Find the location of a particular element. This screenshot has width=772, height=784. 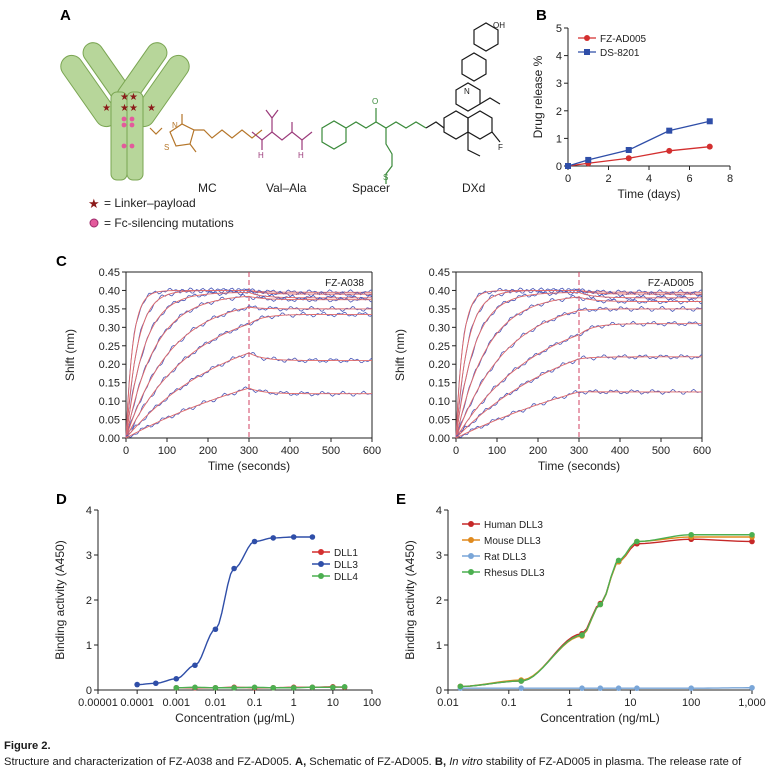

fit-curve-dll3 is located at coordinates (225, 611).